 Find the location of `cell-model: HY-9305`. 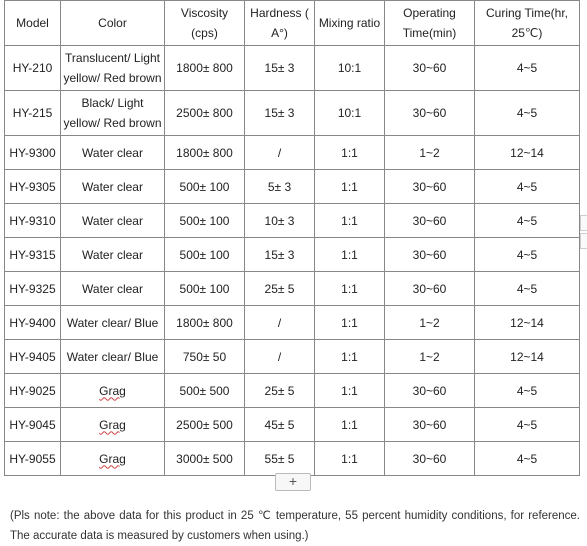

cell-model: HY-9305 is located at coordinates (32, 186).